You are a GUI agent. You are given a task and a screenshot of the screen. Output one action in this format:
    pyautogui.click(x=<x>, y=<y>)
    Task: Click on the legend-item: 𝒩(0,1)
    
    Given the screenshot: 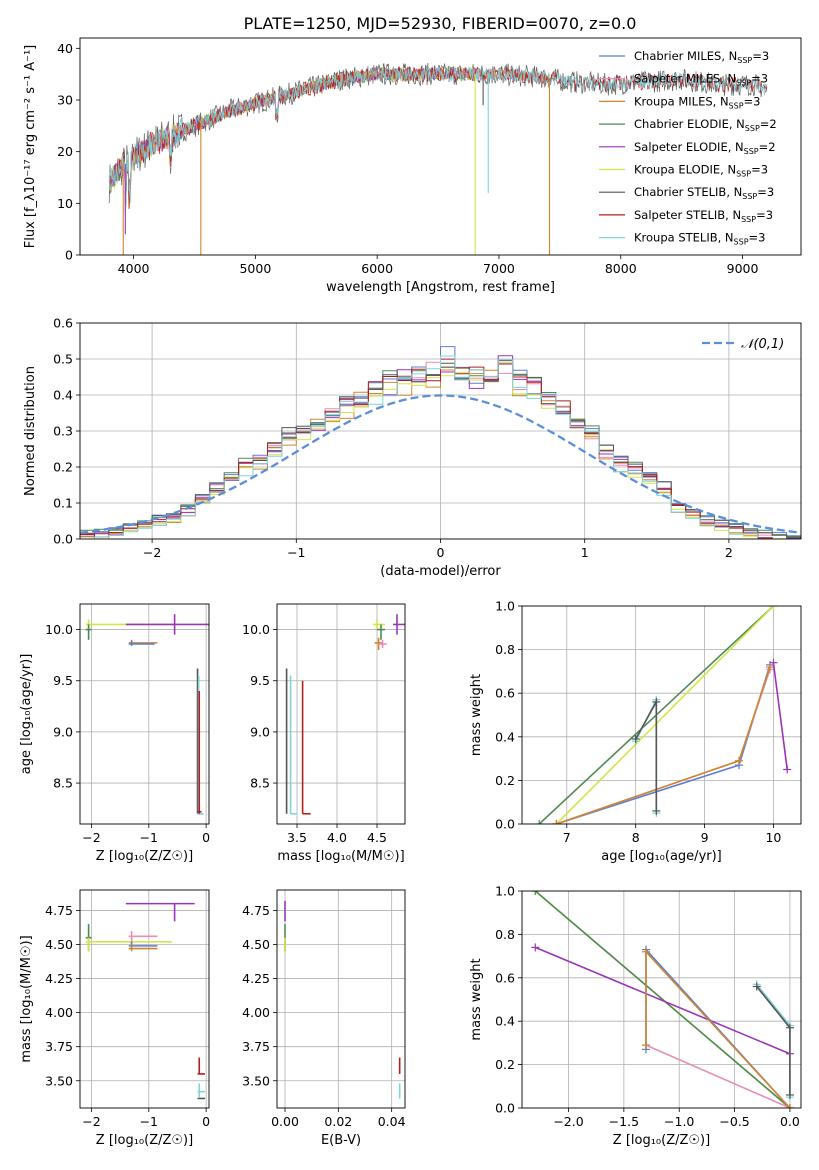 What is the action you would take?
    pyautogui.click(x=743, y=344)
    